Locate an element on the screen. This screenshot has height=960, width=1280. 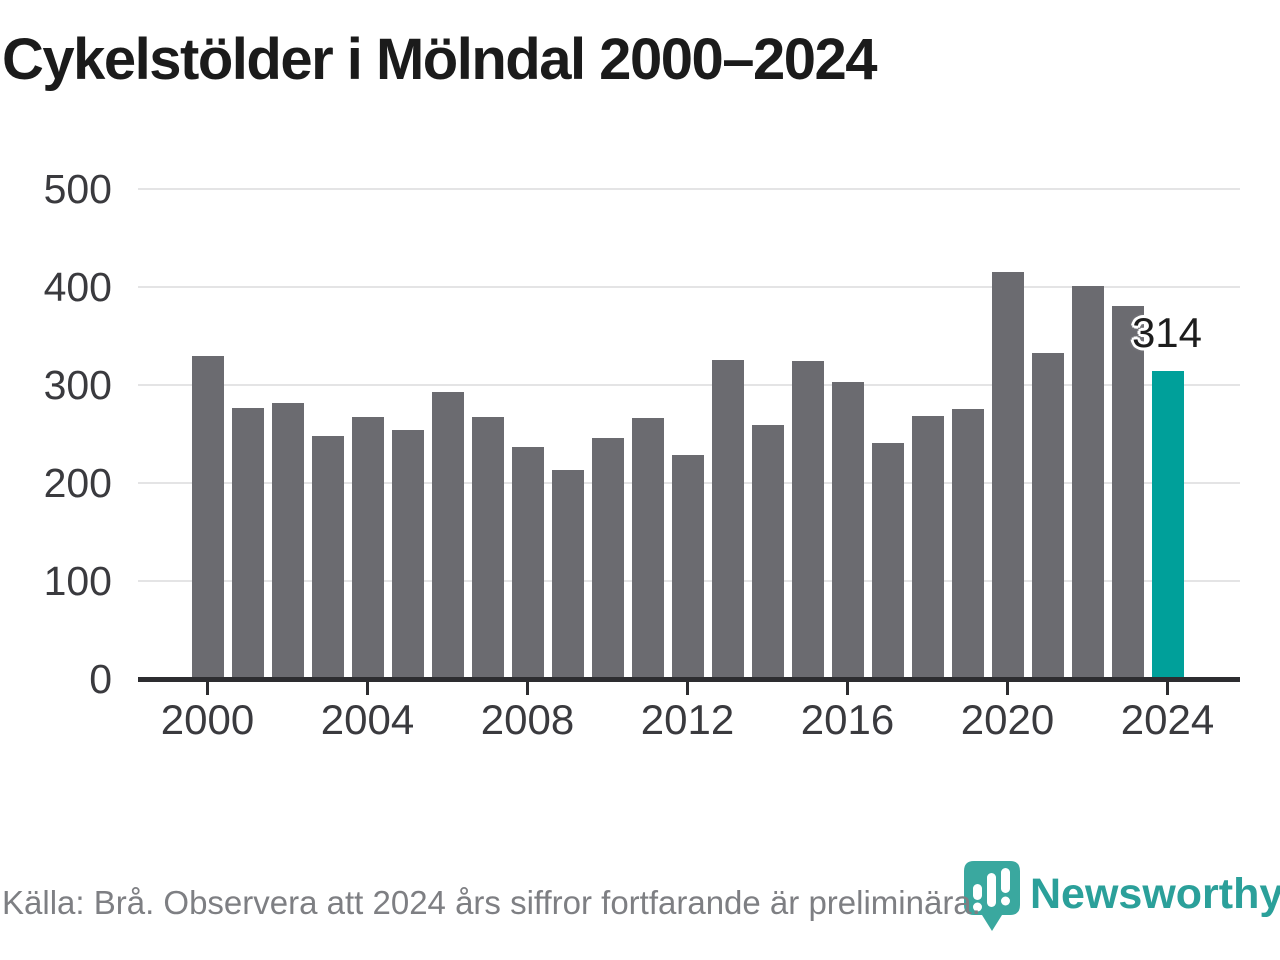
bar-2023 is located at coordinates (1127, 492).